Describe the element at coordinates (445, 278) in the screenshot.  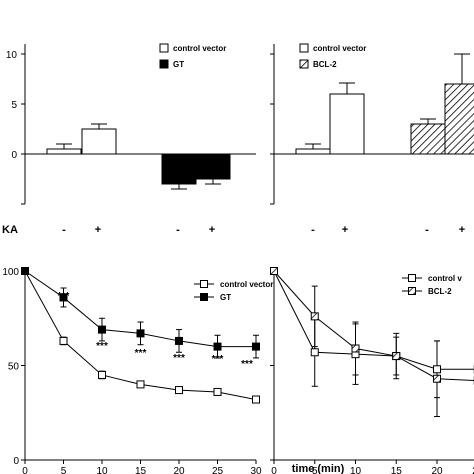
I see `legend-label: control v` at that location.